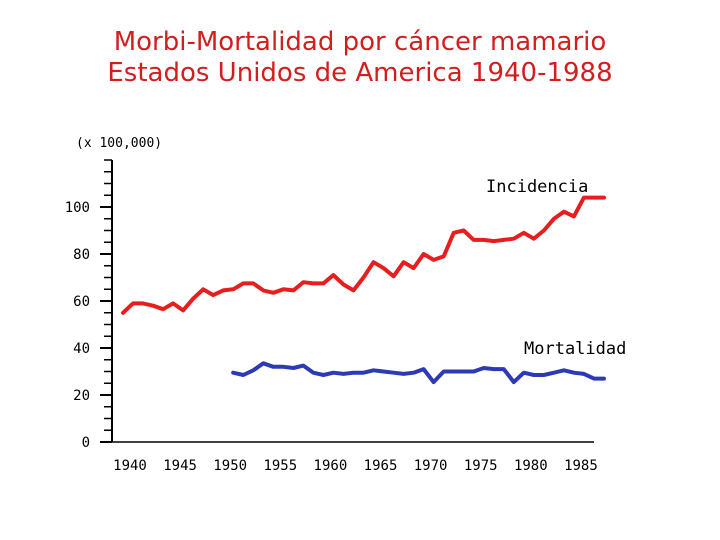 Image resolution: width=720 pixels, height=540 pixels. What do you see at coordinates (360, 73) in the screenshot?
I see `chart-title-line-2: Estados Unidos de America 1940-1988` at bounding box center [360, 73].